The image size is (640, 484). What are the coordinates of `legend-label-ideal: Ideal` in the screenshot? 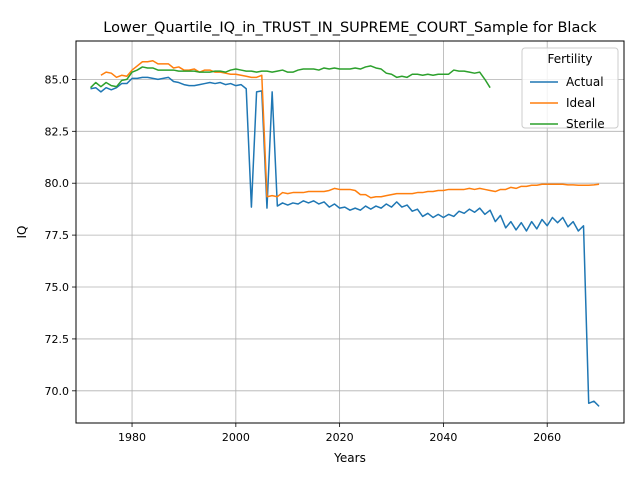 It's located at (580, 103).